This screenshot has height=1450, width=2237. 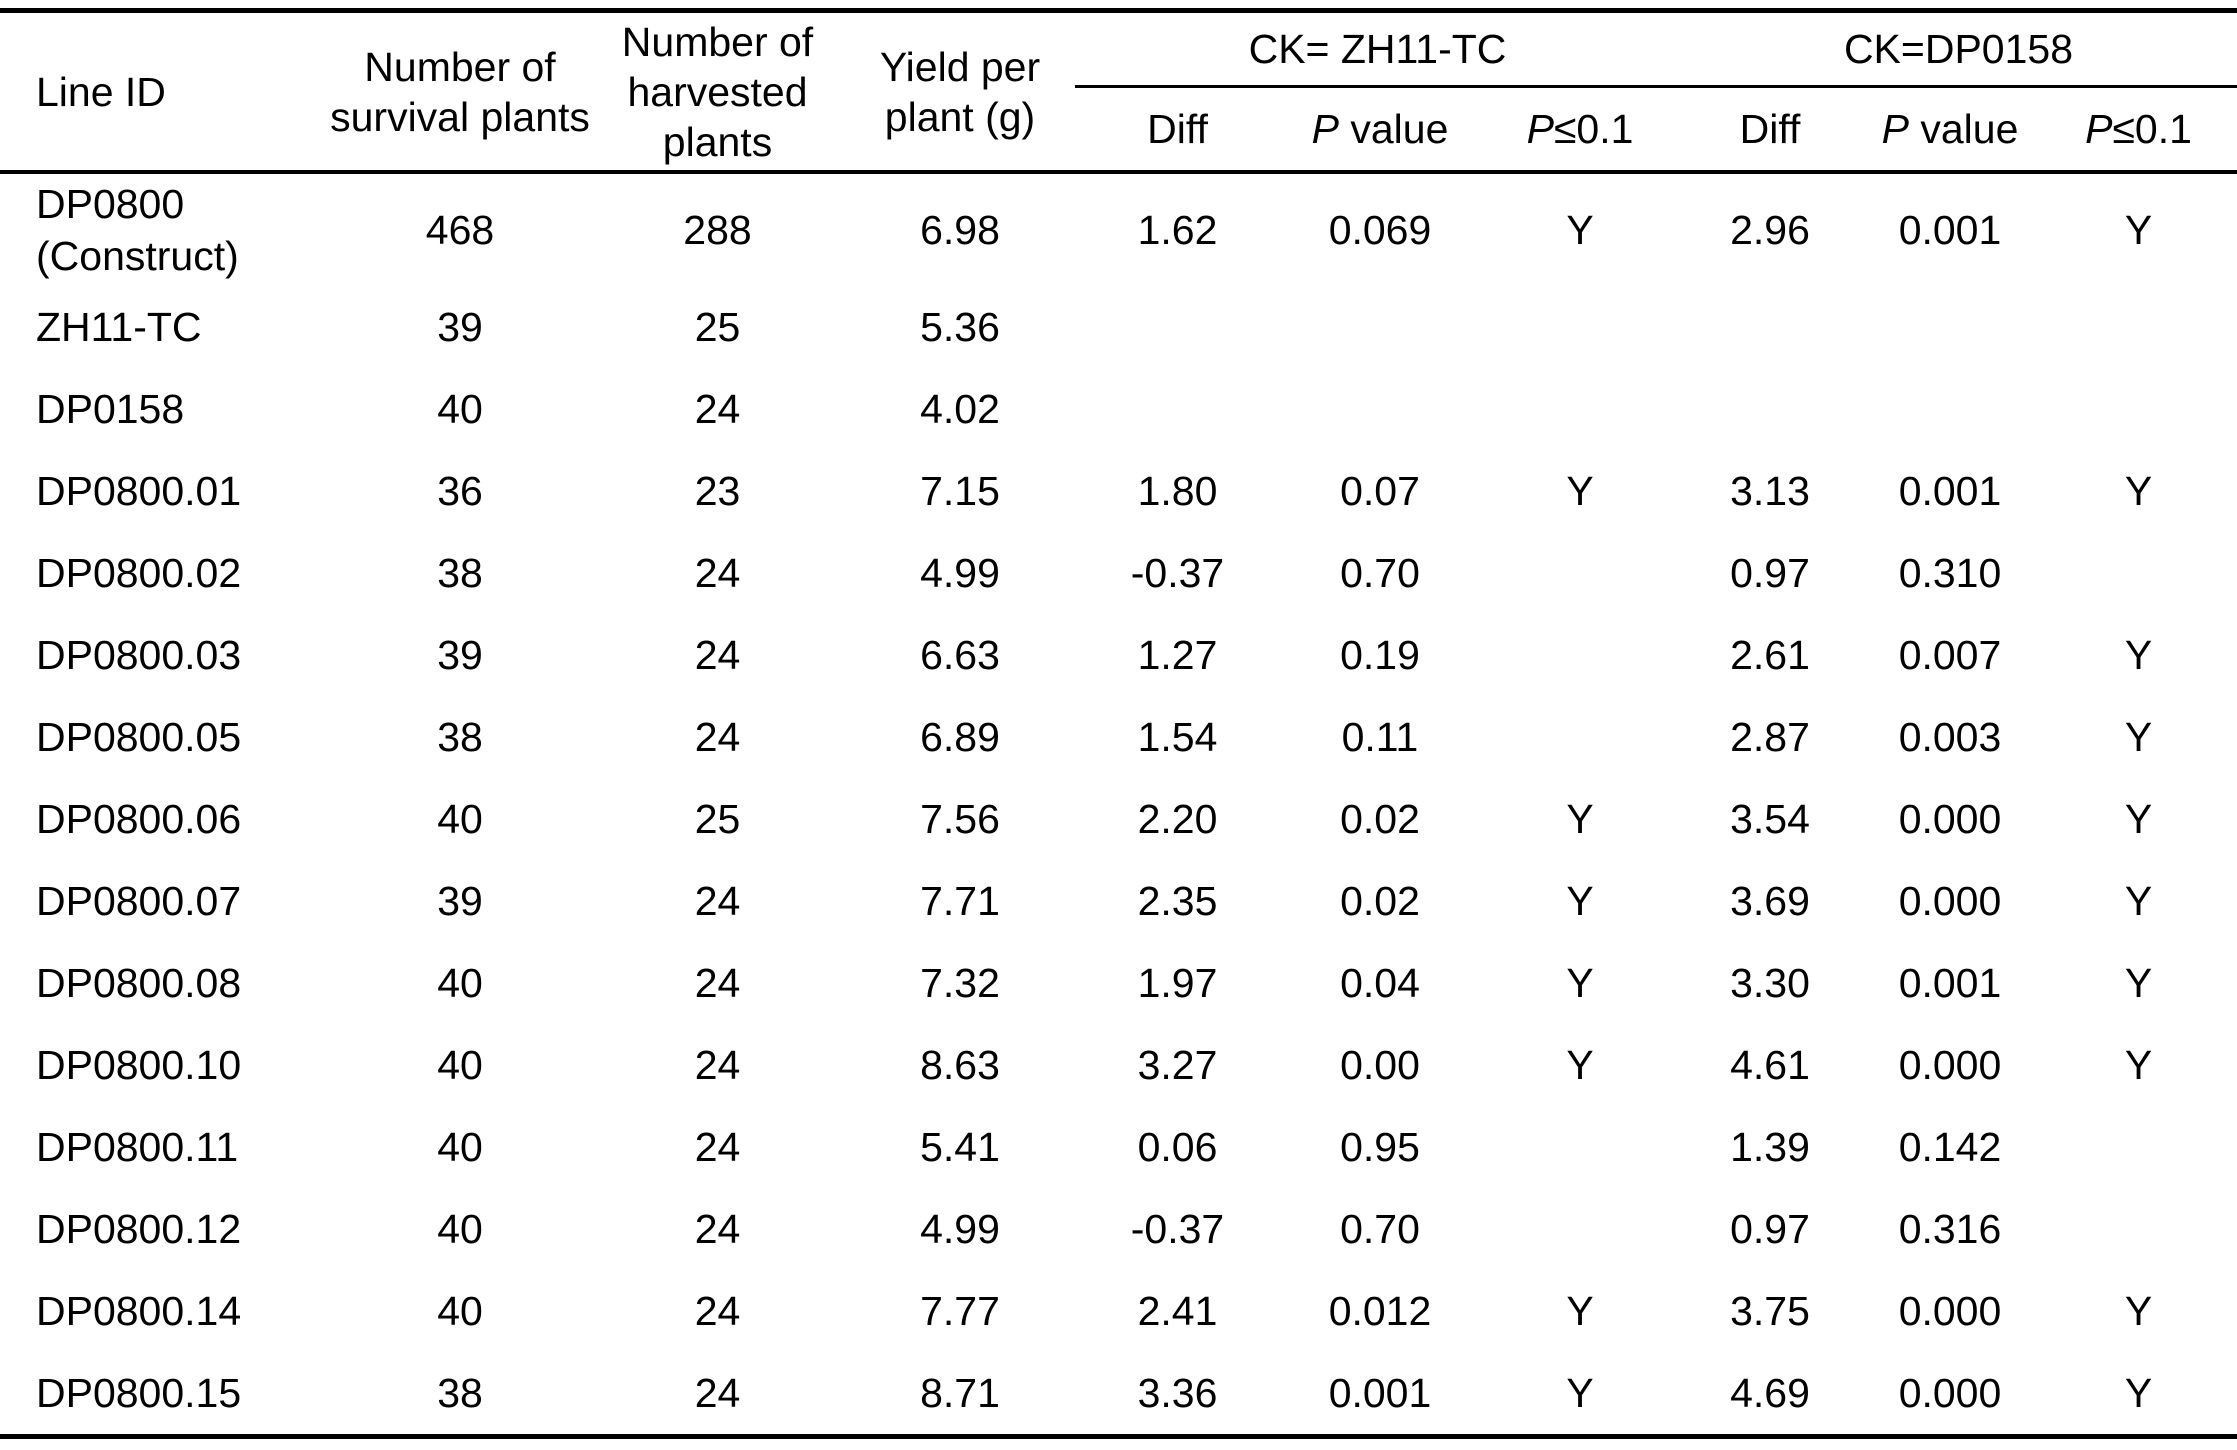 I want to click on col-header-diff-zh11: Diff, so click(x=1177, y=130).